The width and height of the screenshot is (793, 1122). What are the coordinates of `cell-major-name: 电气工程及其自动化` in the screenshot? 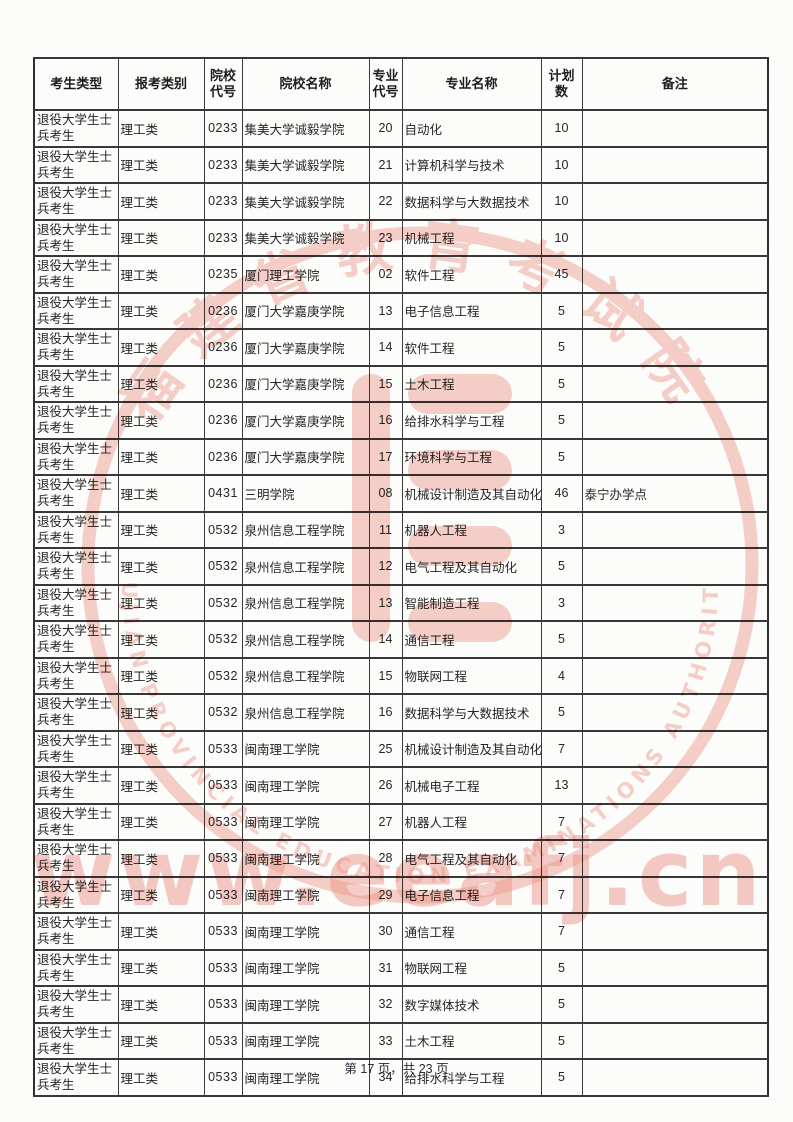 It's located at (471, 858).